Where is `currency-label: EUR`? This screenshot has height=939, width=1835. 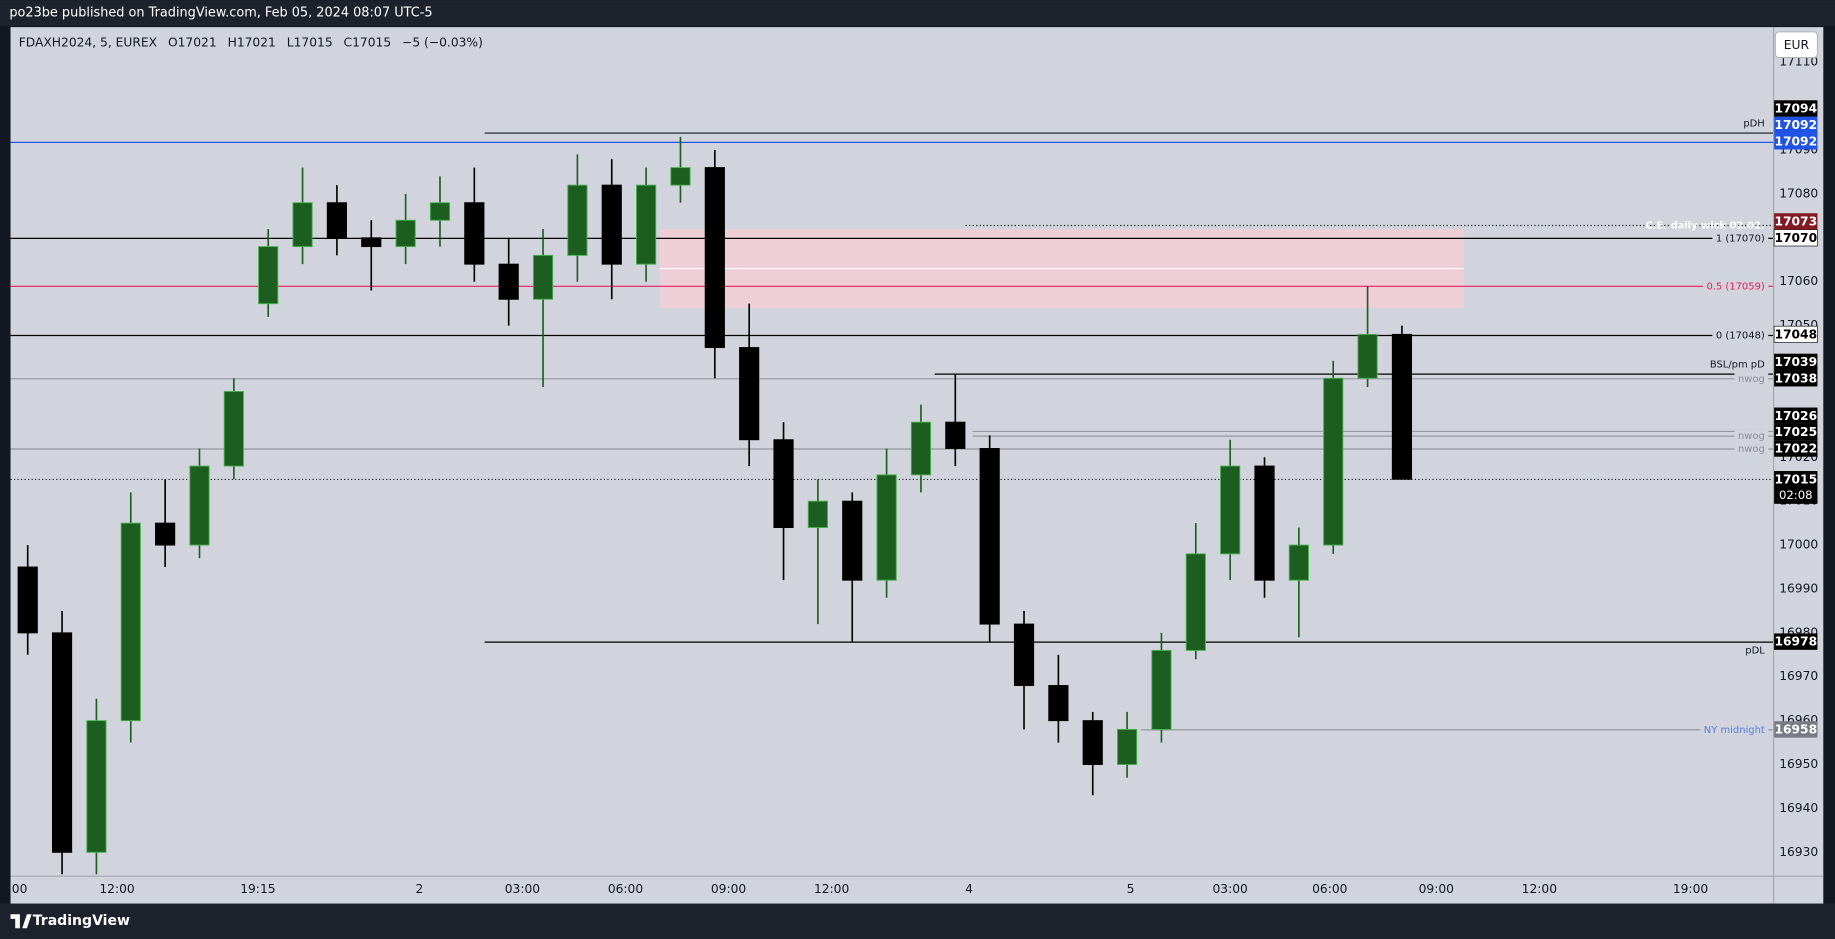
currency-label: EUR is located at coordinates (1797, 45).